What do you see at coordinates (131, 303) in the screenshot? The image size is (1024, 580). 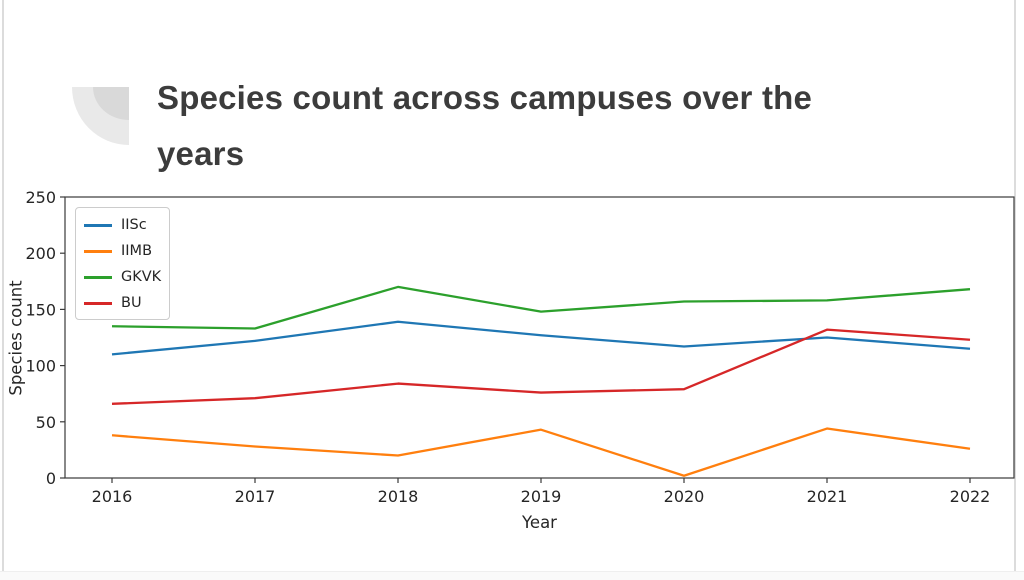 I see `legend-label: BU` at bounding box center [131, 303].